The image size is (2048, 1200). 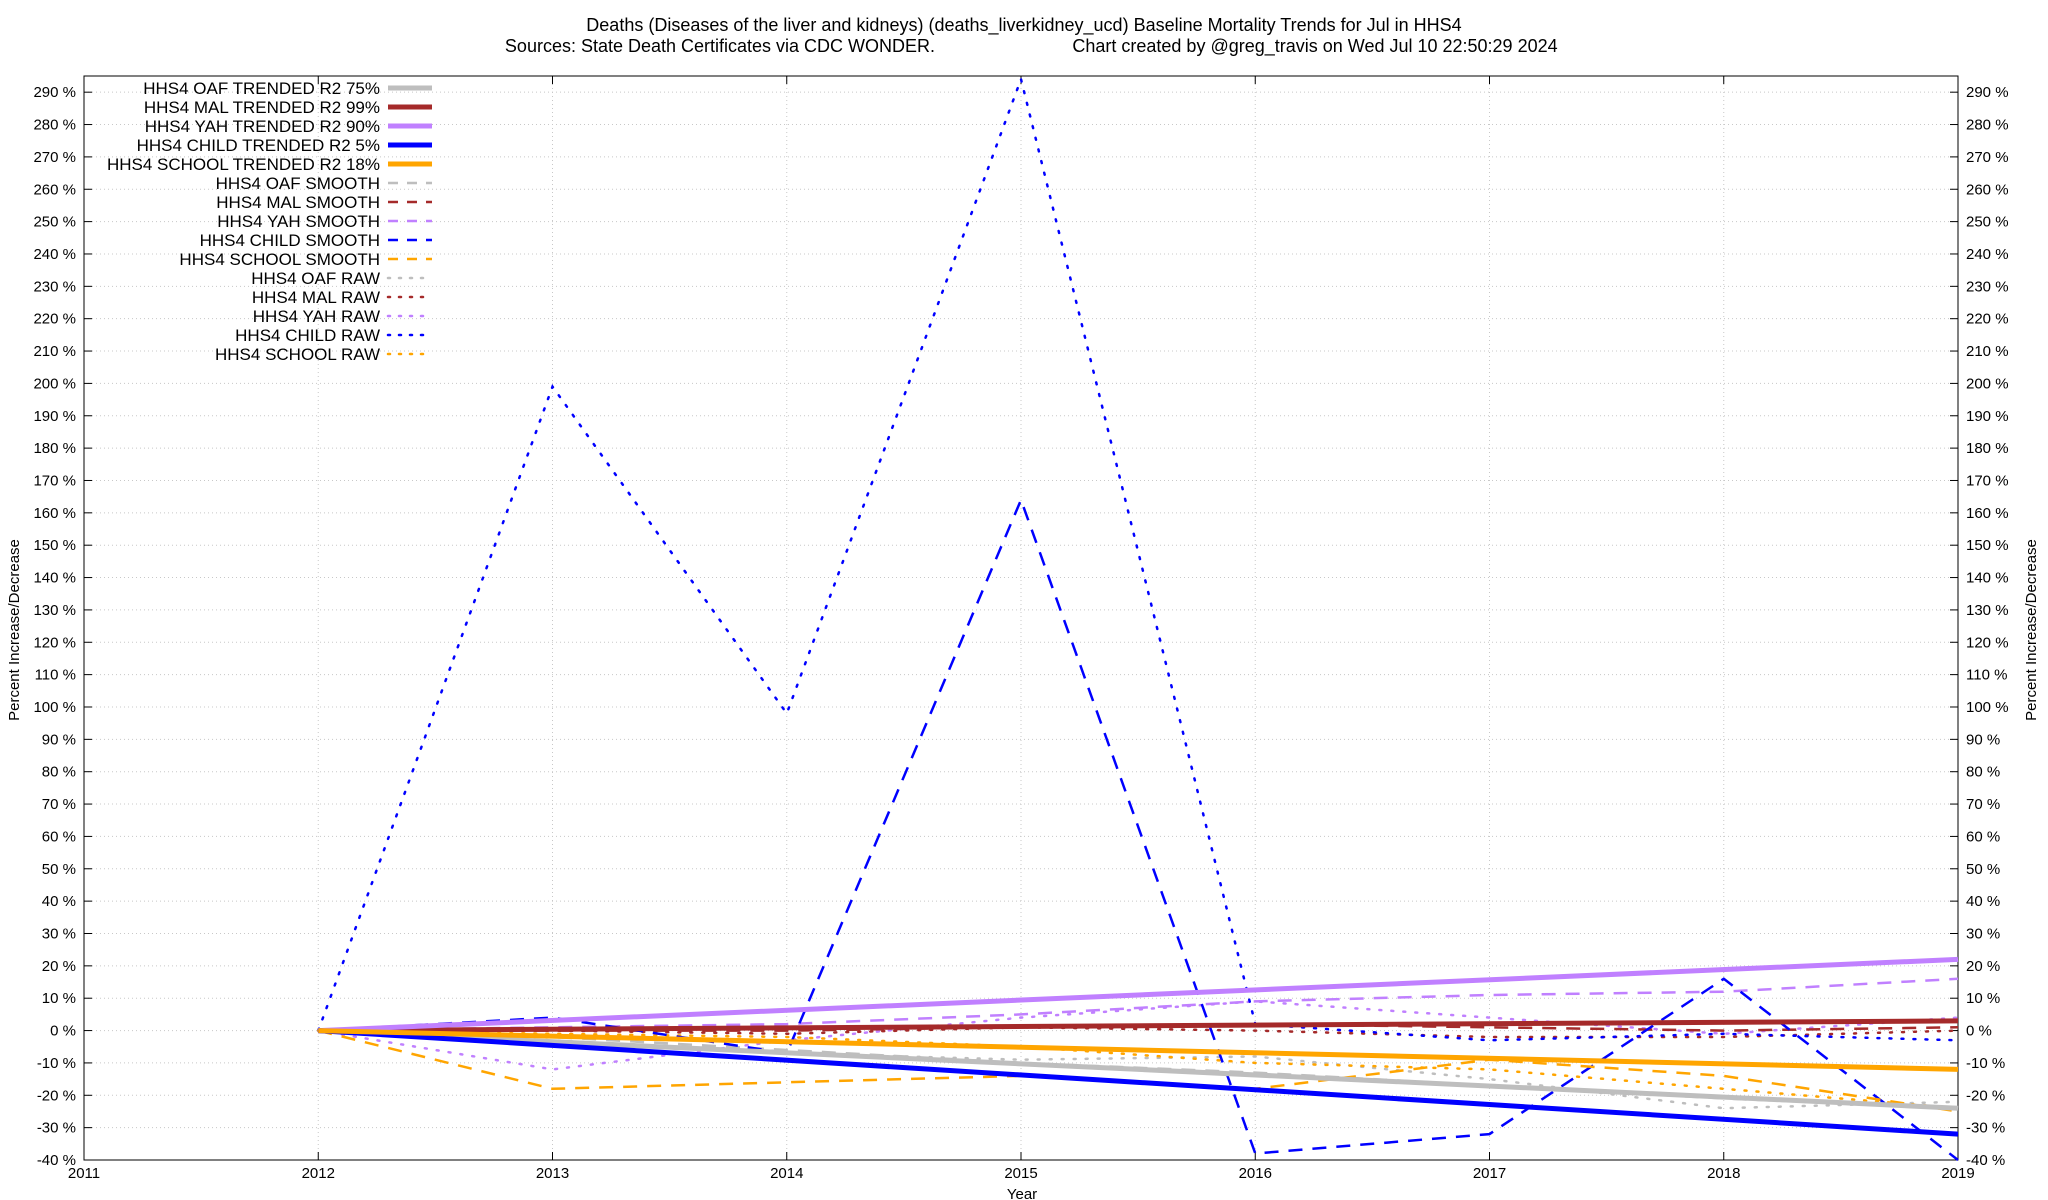 What do you see at coordinates (2031, 630) in the screenshot?
I see `y-axis-label-right: Percent Increase/Decrease` at bounding box center [2031, 630].